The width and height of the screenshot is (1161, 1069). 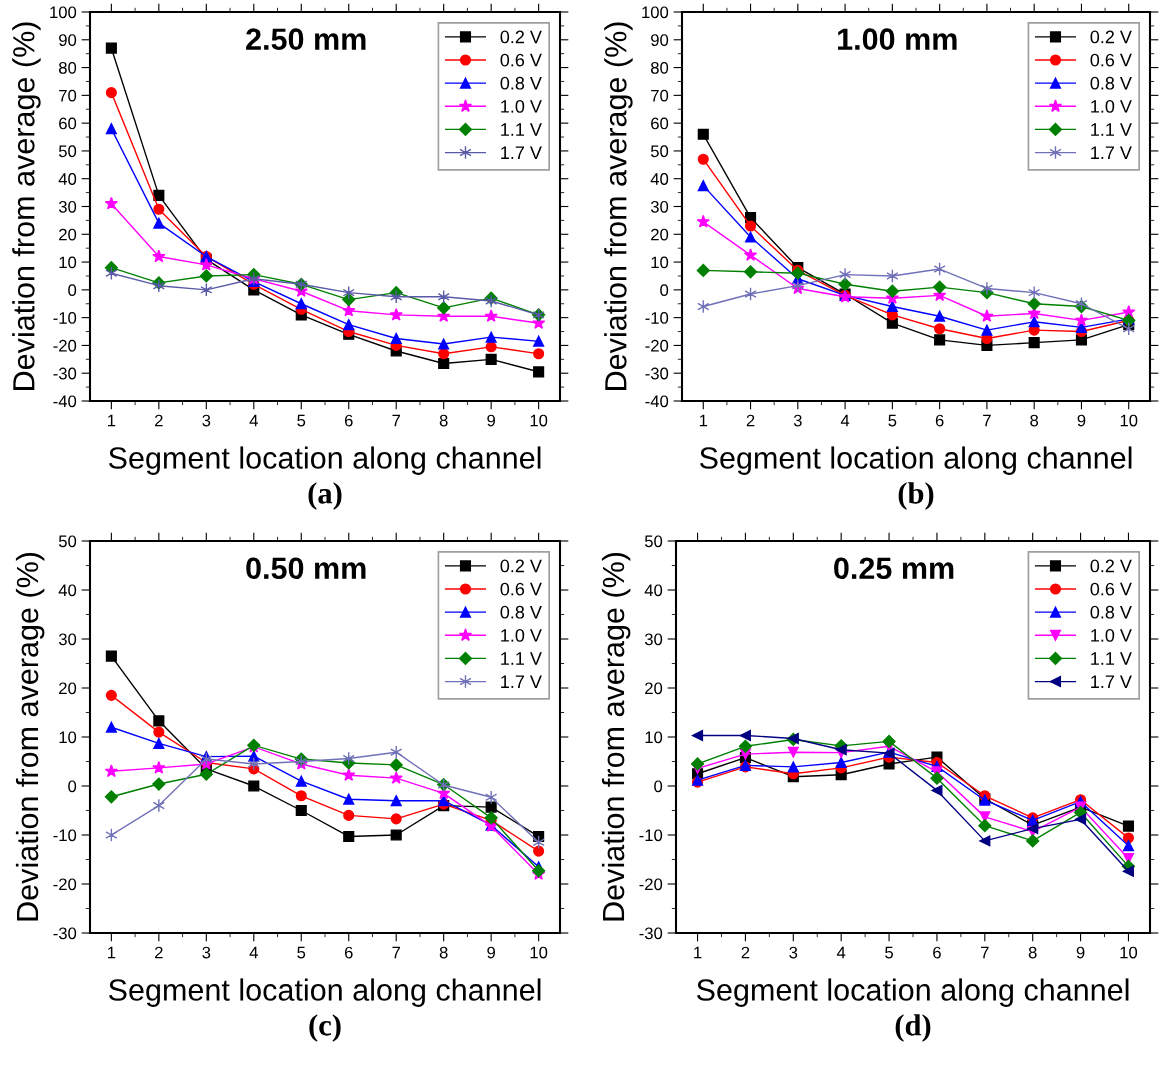 What do you see at coordinates (657, 401) in the screenshot?
I see `y-tick-label: -40` at bounding box center [657, 401].